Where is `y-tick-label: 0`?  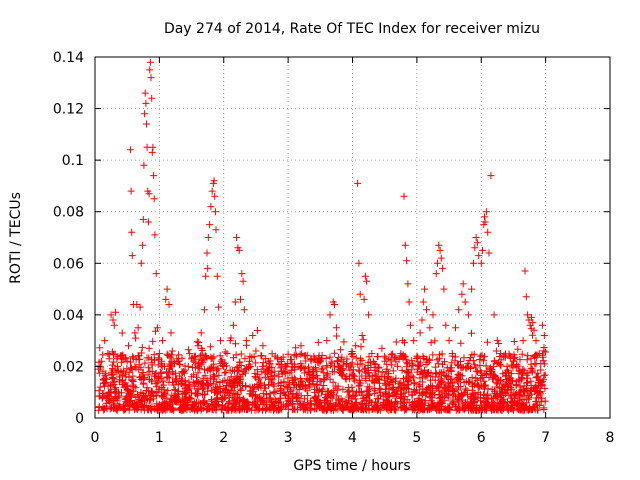 y-tick-label: 0 is located at coordinates (79, 419).